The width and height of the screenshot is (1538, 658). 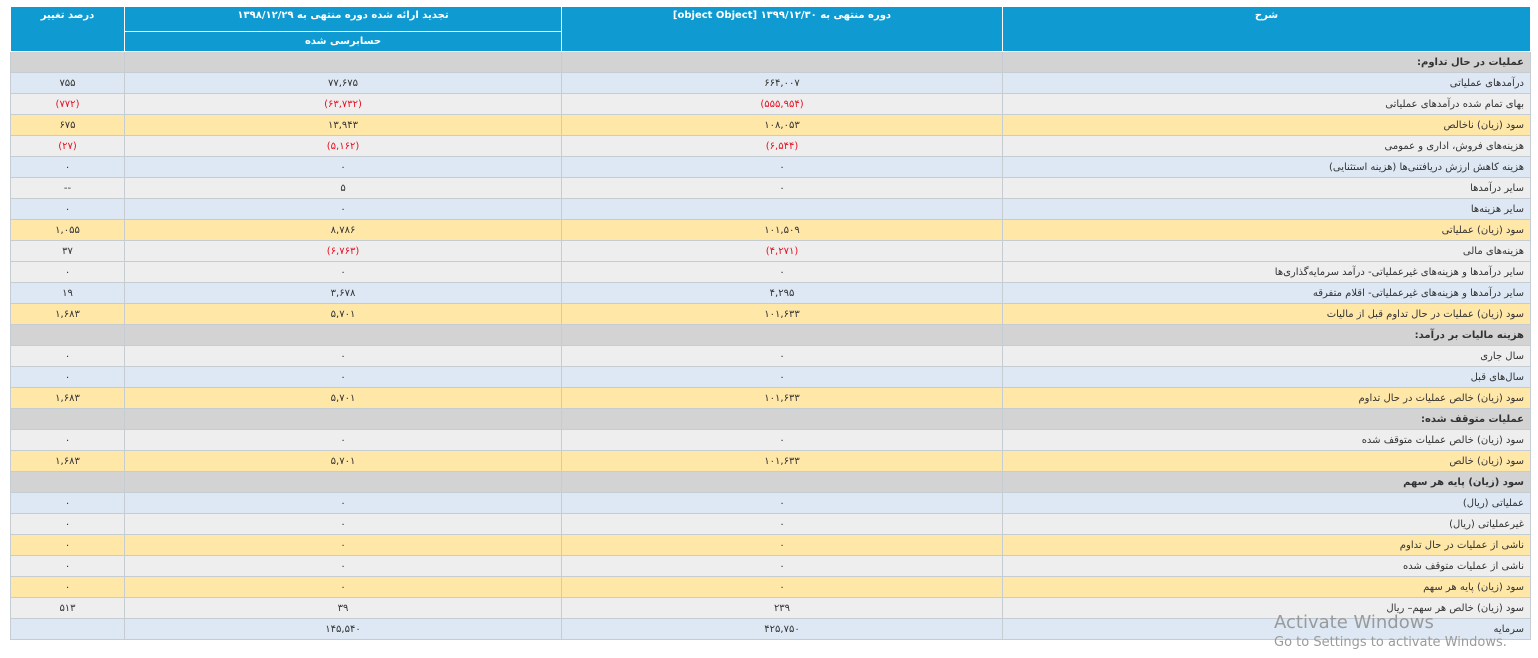 What do you see at coordinates (1266, 356) in the screenshot?
I see `row-description: سال جاری` at bounding box center [1266, 356].